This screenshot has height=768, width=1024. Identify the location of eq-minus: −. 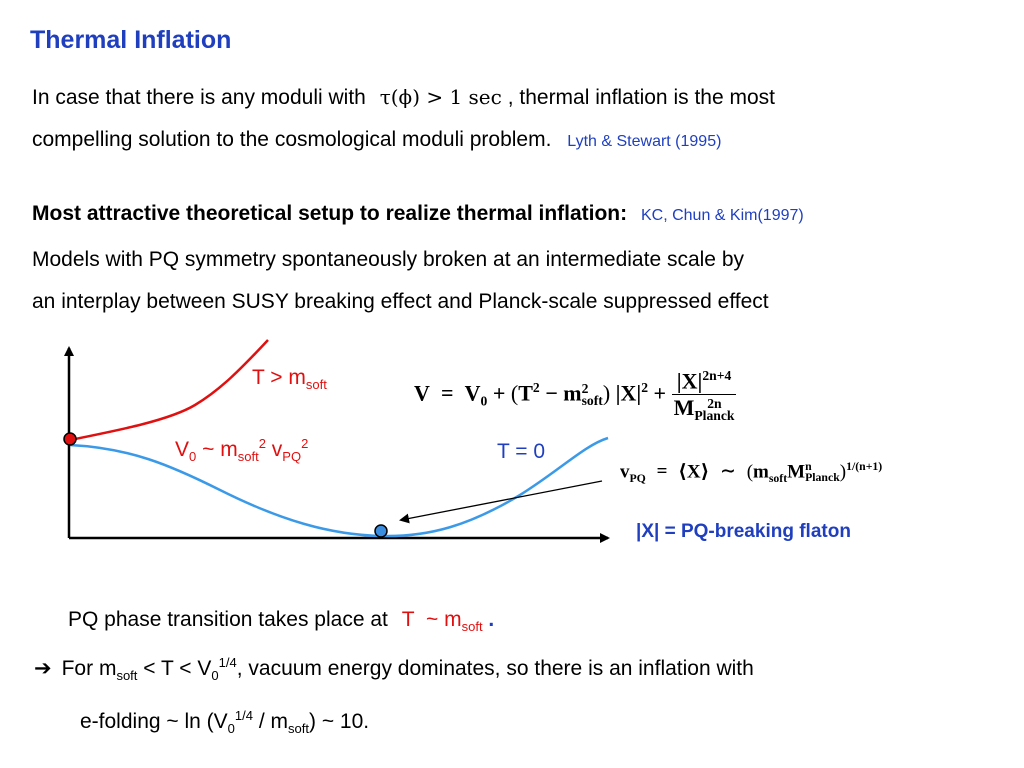
(551, 393).